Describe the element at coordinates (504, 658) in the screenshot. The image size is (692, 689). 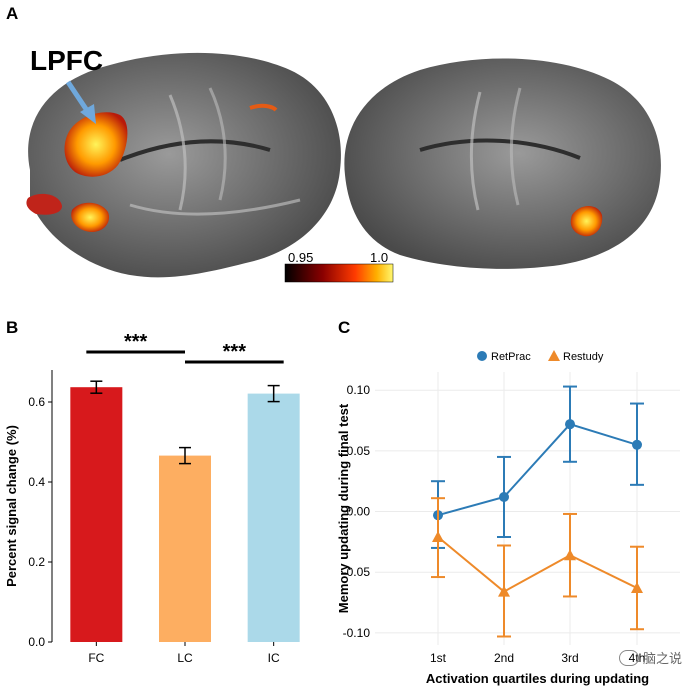
I see `x-tick-label: 2nd` at that location.